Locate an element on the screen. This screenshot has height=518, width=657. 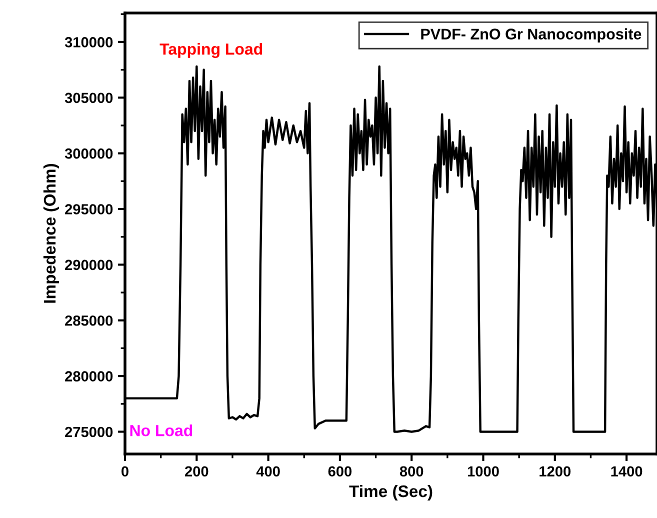
y-tick-label: 295000 is located at coordinates (89, 209).